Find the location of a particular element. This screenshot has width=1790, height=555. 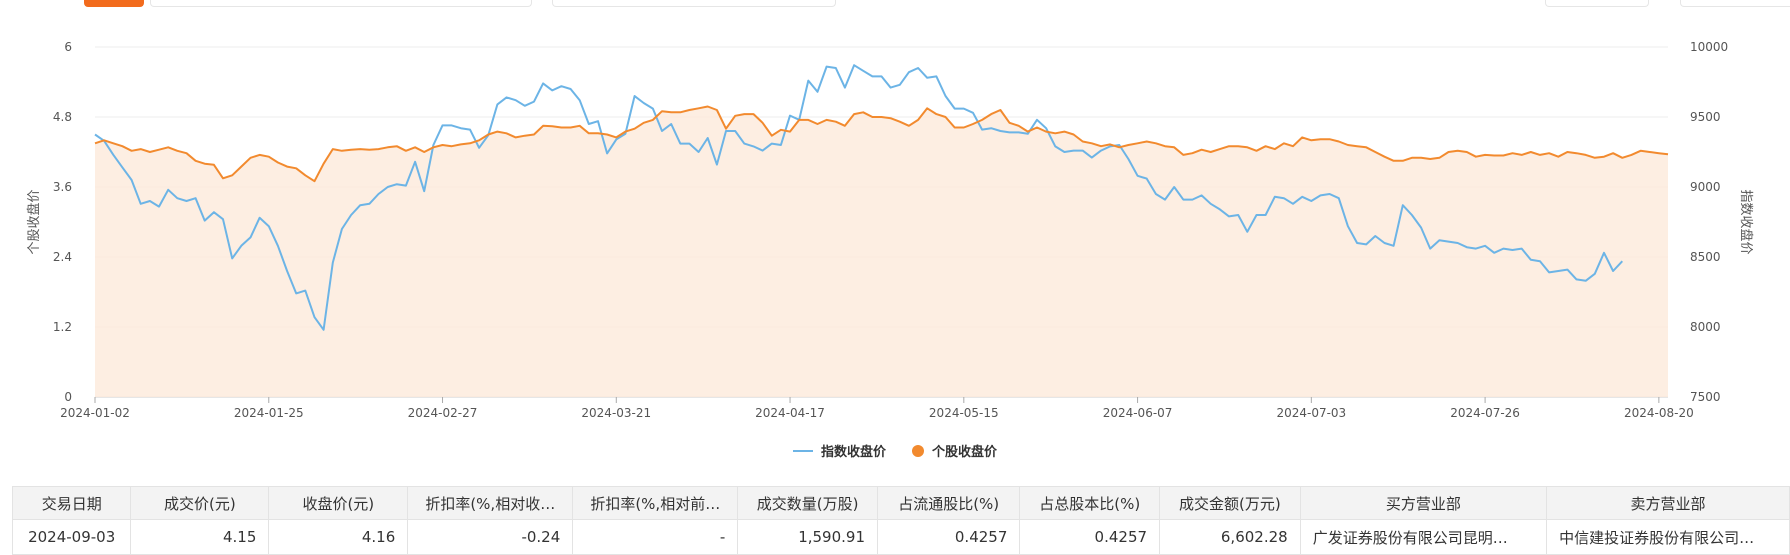

legend-index-line-icon is located at coordinates (802, 450).